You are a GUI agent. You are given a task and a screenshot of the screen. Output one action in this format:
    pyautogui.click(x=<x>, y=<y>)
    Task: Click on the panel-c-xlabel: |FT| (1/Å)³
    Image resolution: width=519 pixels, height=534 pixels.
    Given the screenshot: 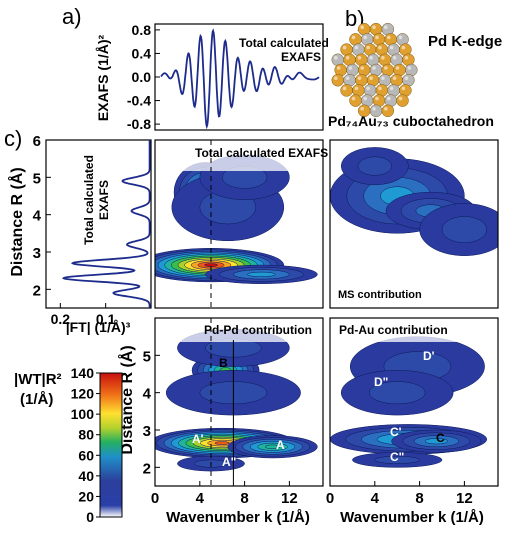 What is the action you would take?
    pyautogui.click(x=98, y=327)
    